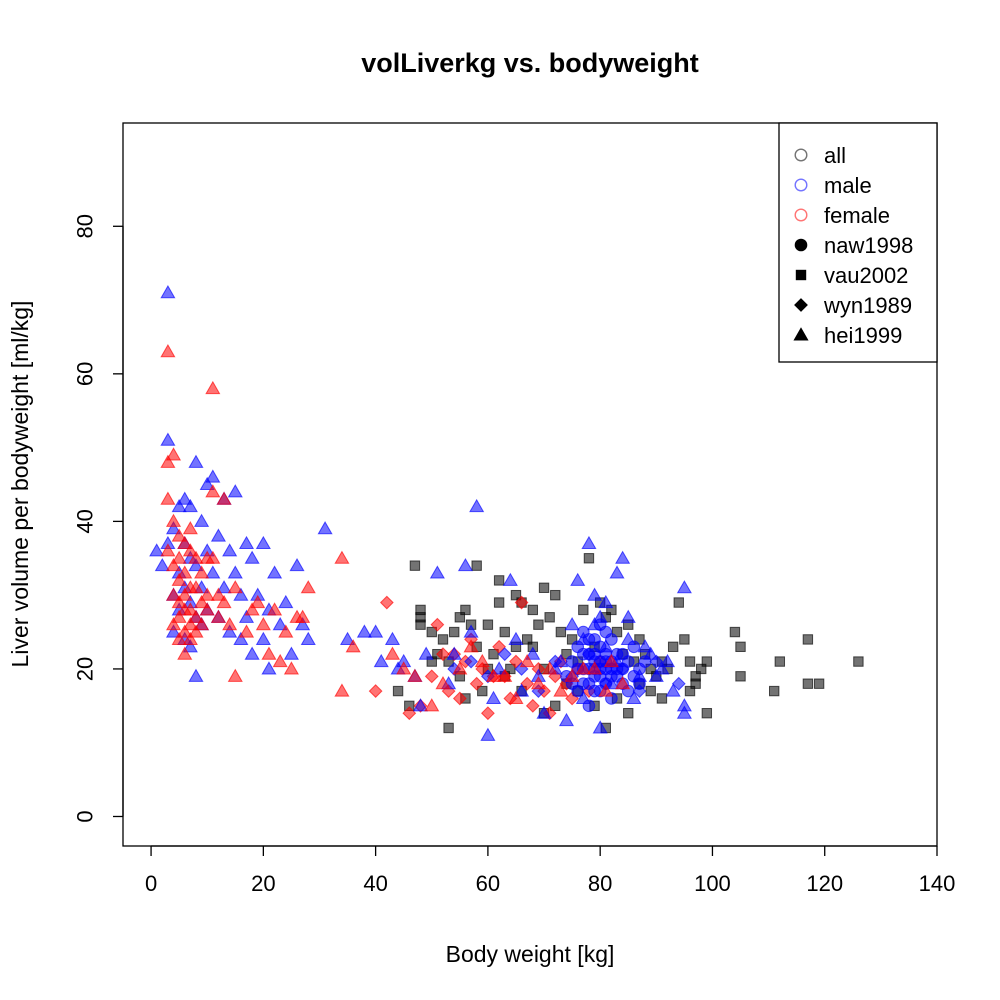  Describe the element at coordinates (857, 215) in the screenshot. I see `legend-label-female: female` at that location.